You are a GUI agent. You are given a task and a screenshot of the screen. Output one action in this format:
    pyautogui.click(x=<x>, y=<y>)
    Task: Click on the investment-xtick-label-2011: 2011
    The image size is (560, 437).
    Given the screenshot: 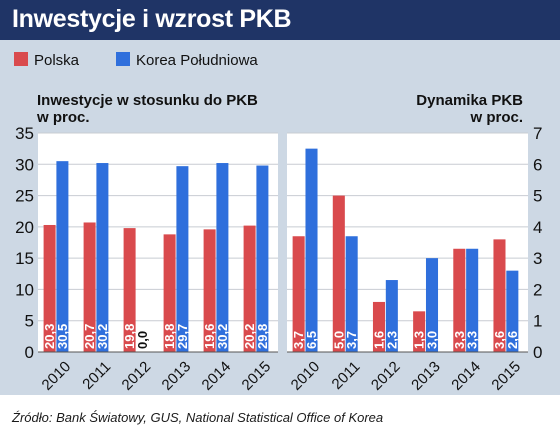 What is the action you would take?
    pyautogui.click(x=96, y=375)
    